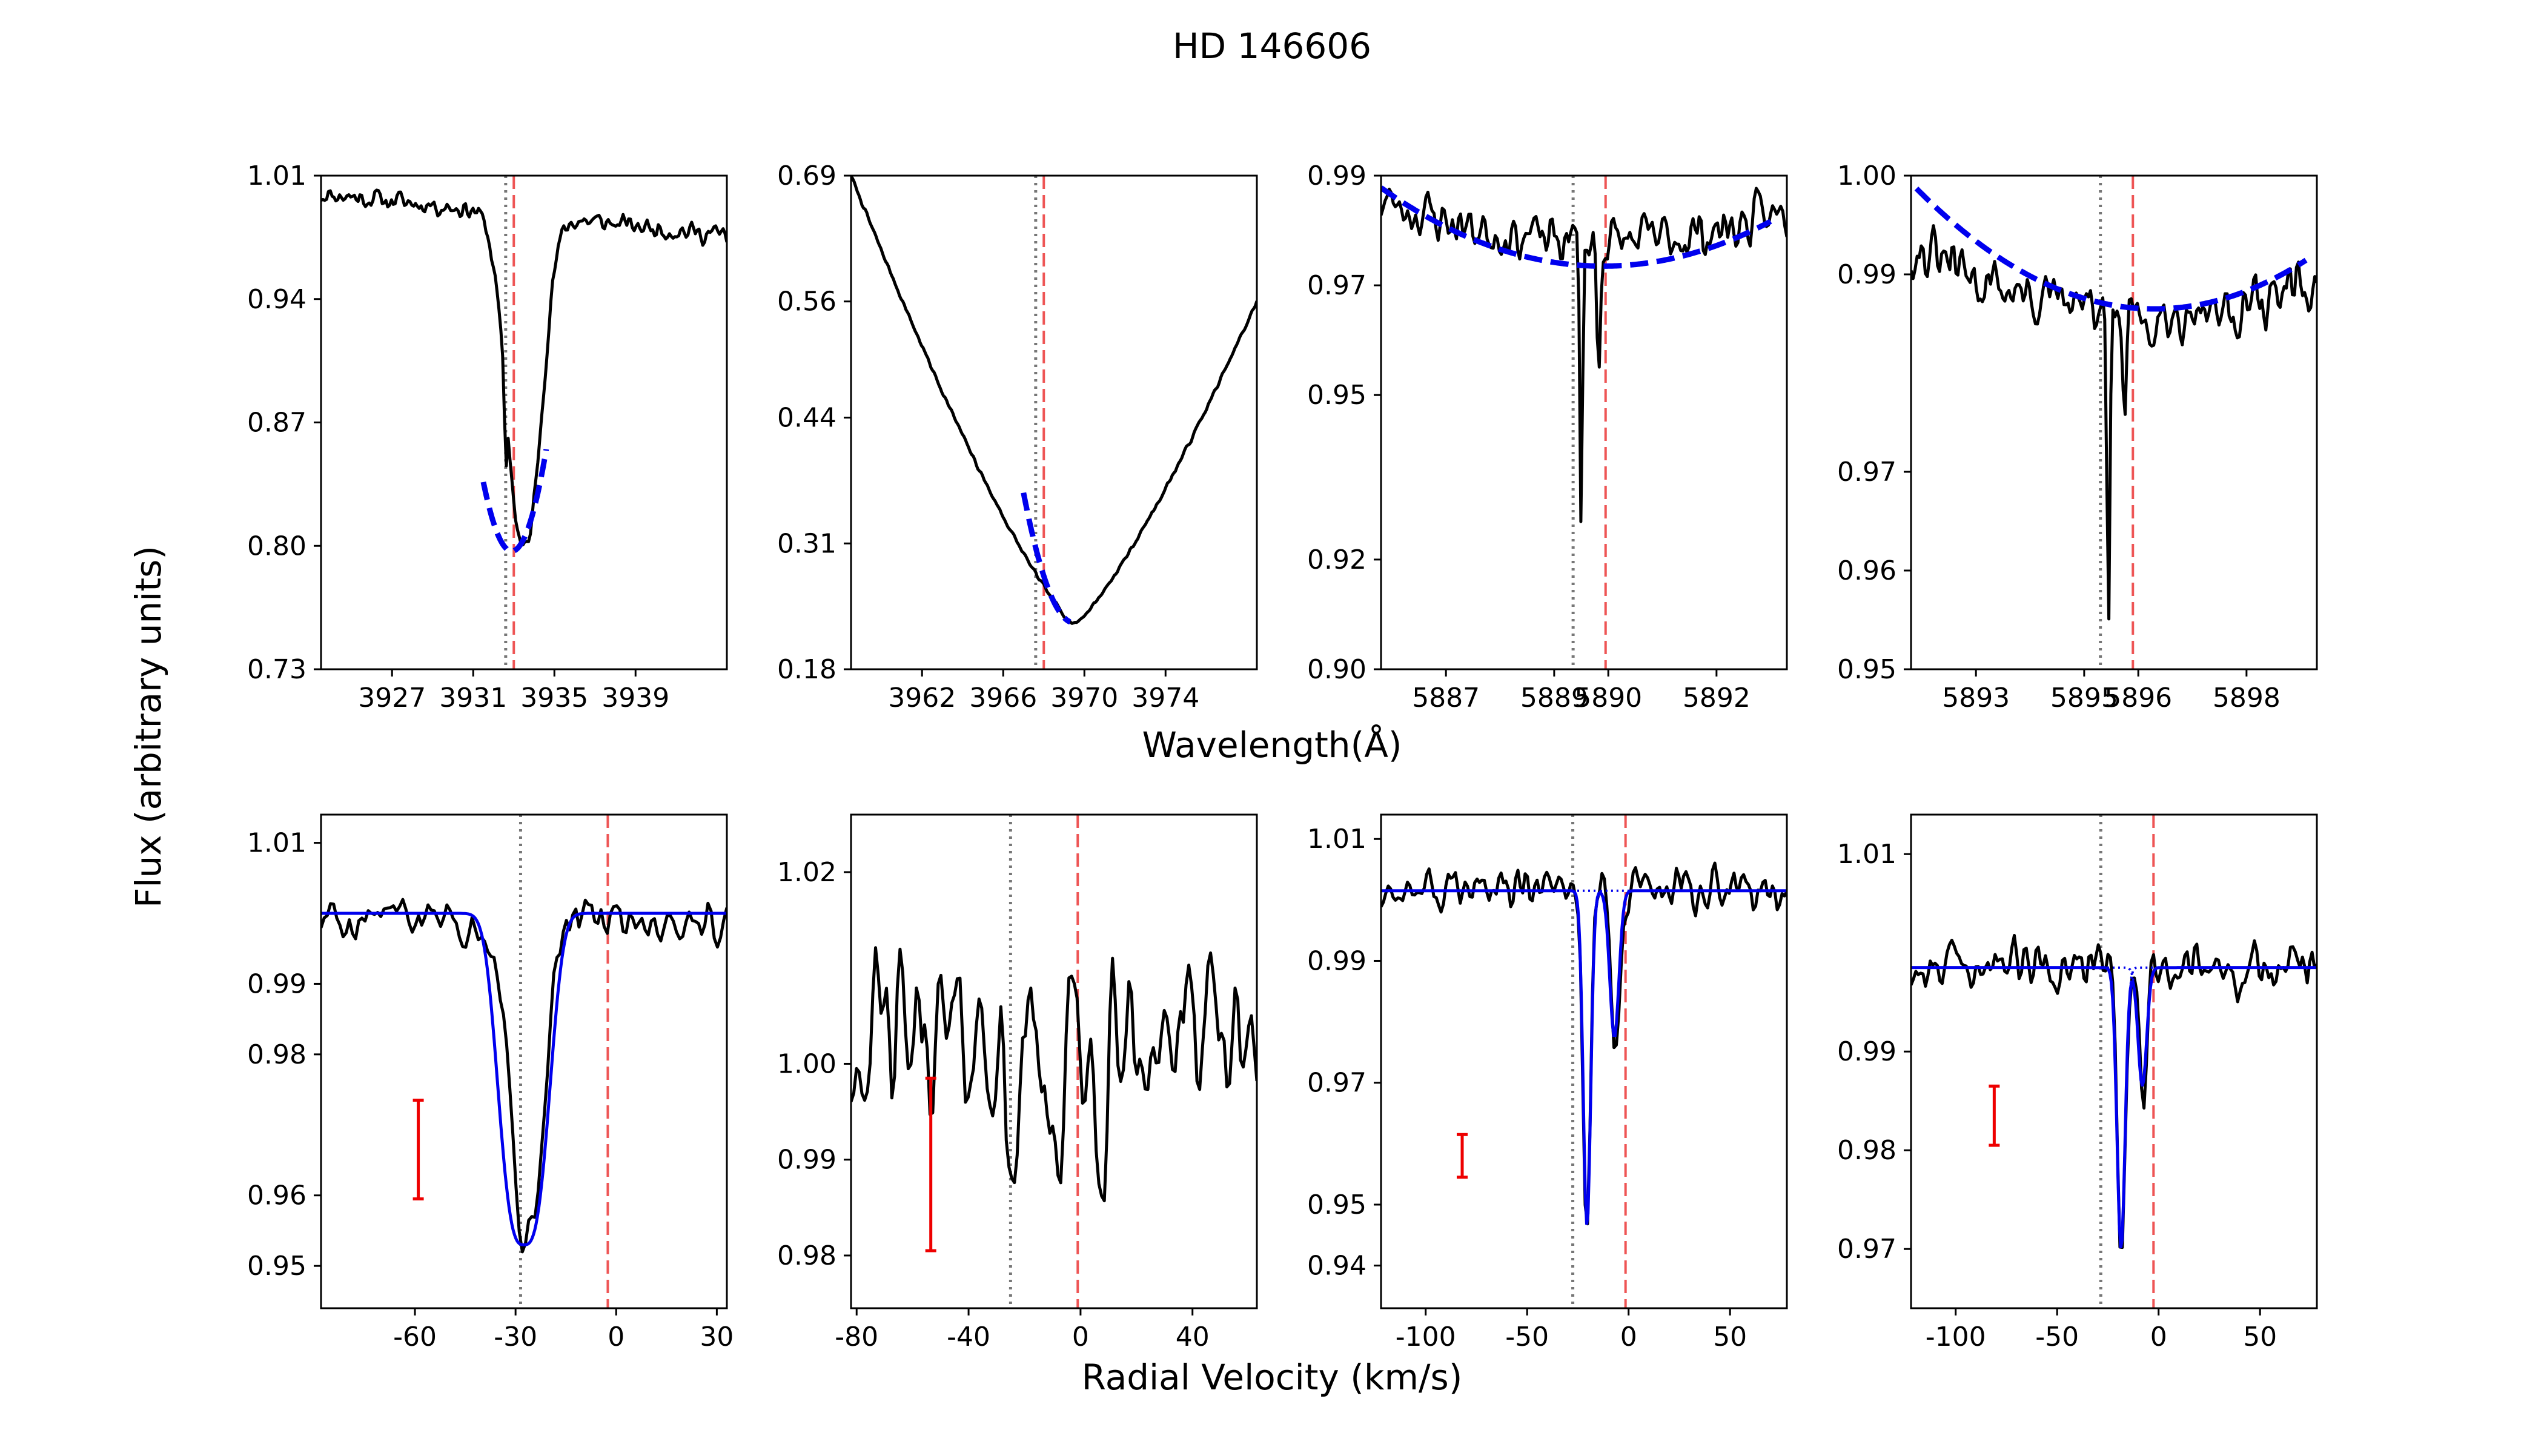 The width and height of the screenshot is (2544, 1456). Describe the element at coordinates (1084, 698) in the screenshot. I see `x-tick-label: 3970` at that location.